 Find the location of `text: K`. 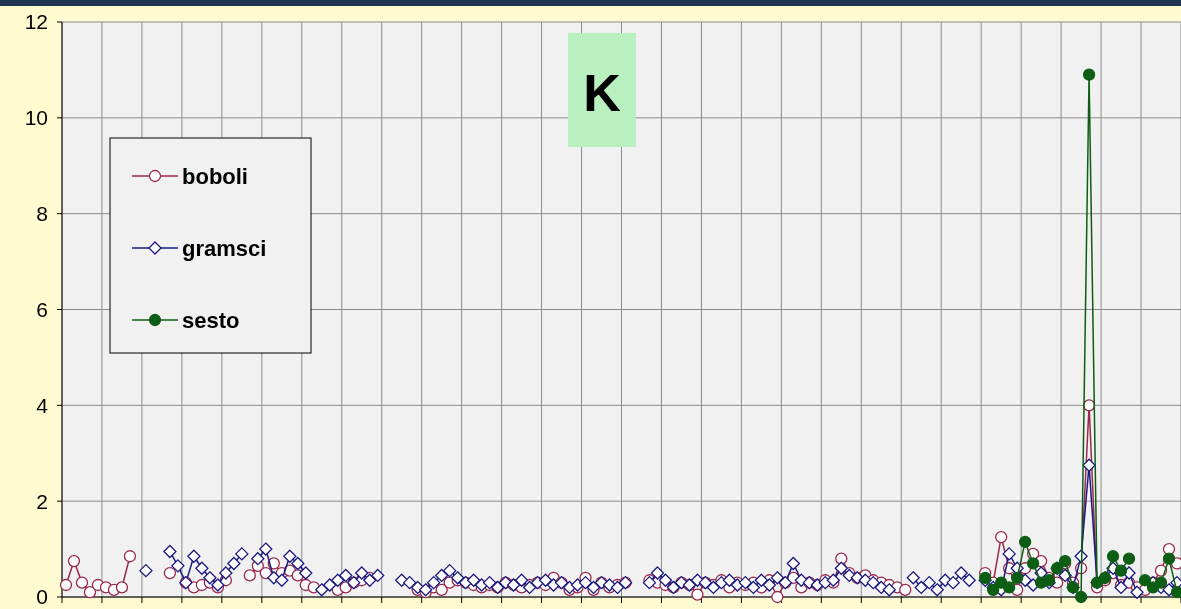

text: K is located at coordinates (602, 93).